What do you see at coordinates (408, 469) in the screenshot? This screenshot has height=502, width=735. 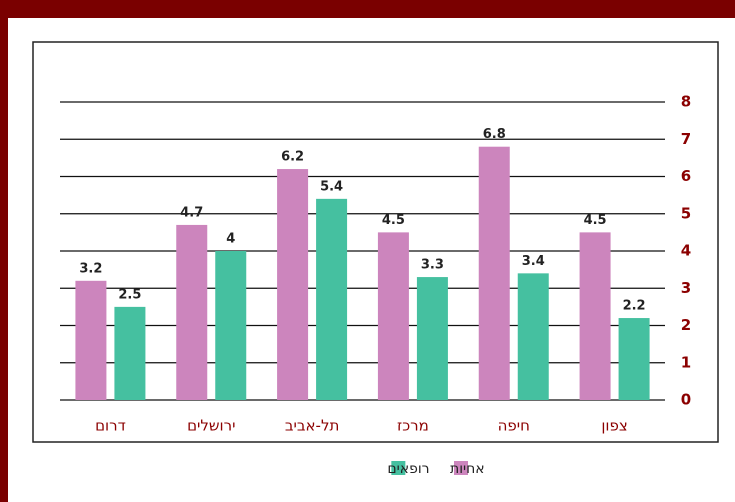 I see `legend-label: רופאים` at bounding box center [408, 469].